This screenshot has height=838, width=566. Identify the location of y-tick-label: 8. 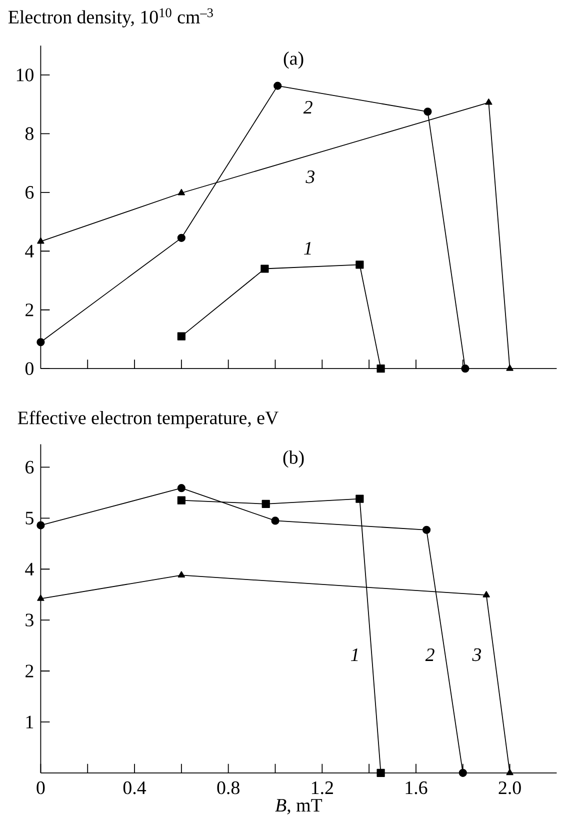
(29, 133).